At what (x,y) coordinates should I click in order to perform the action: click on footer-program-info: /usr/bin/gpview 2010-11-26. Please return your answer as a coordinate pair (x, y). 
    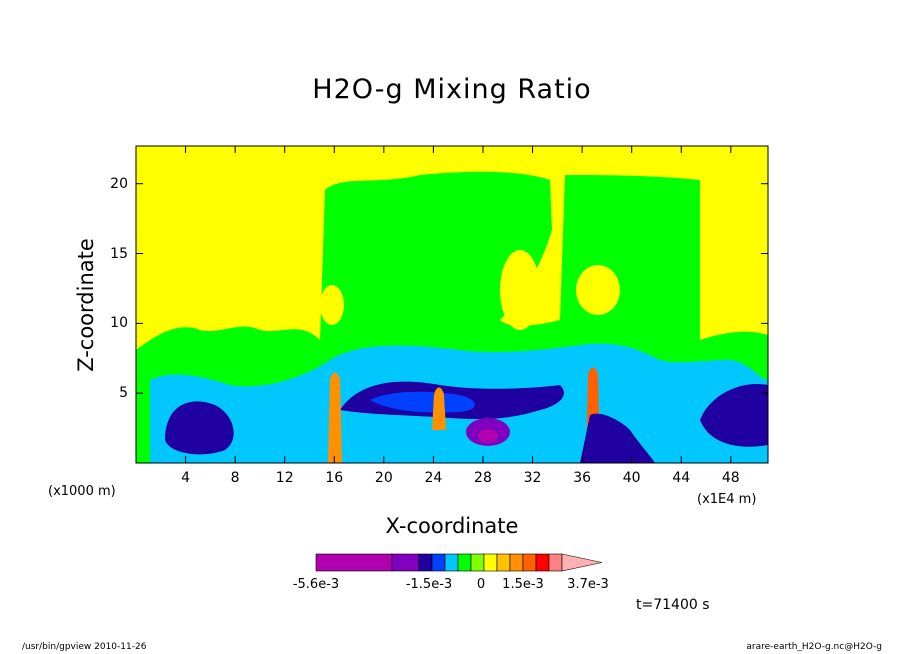
    Looking at the image, I should click on (84, 647).